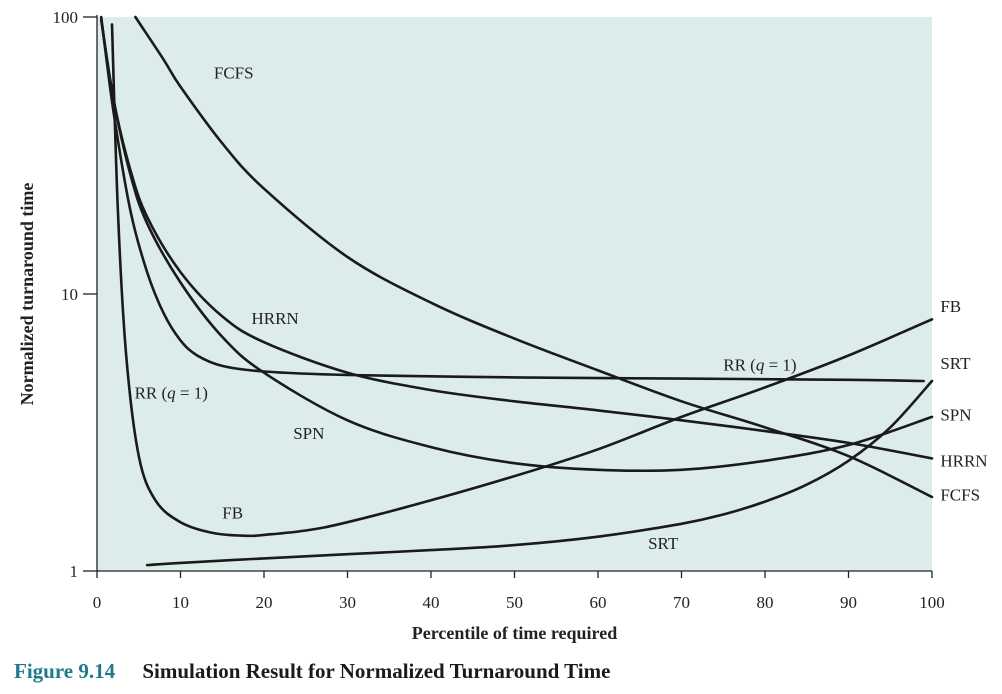 This screenshot has height=694, width=1002. I want to click on x-tick-label: 10, so click(180, 602).